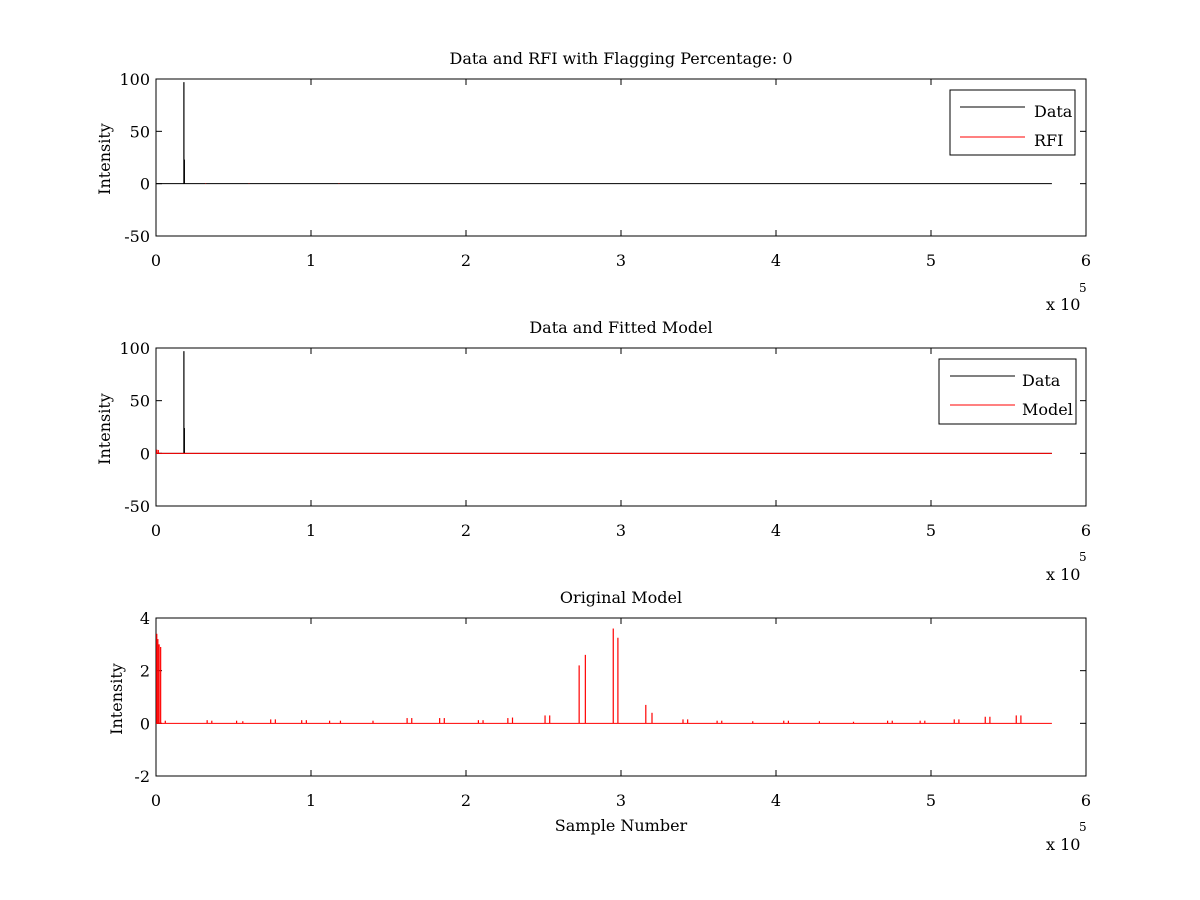 This screenshot has height=900, width=1200. What do you see at coordinates (1083, 557) in the screenshot?
I see `panel-model-x-multiplier-exponent: 5` at bounding box center [1083, 557].